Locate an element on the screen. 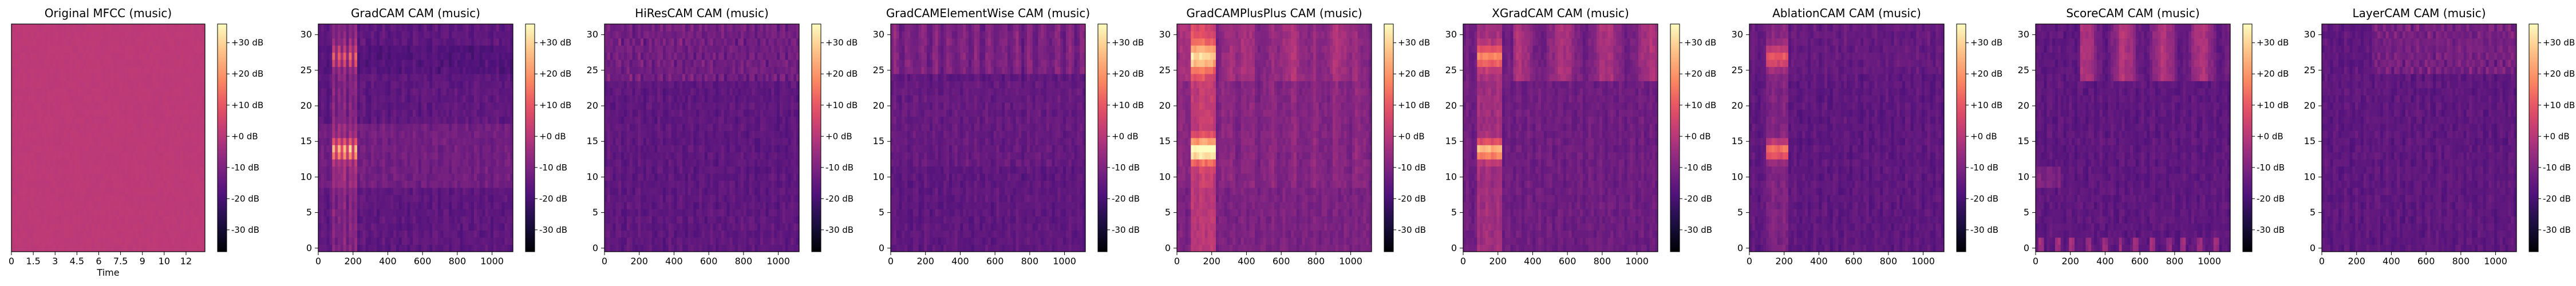  colorbar-tick-label: -30 dB is located at coordinates (553, 230).